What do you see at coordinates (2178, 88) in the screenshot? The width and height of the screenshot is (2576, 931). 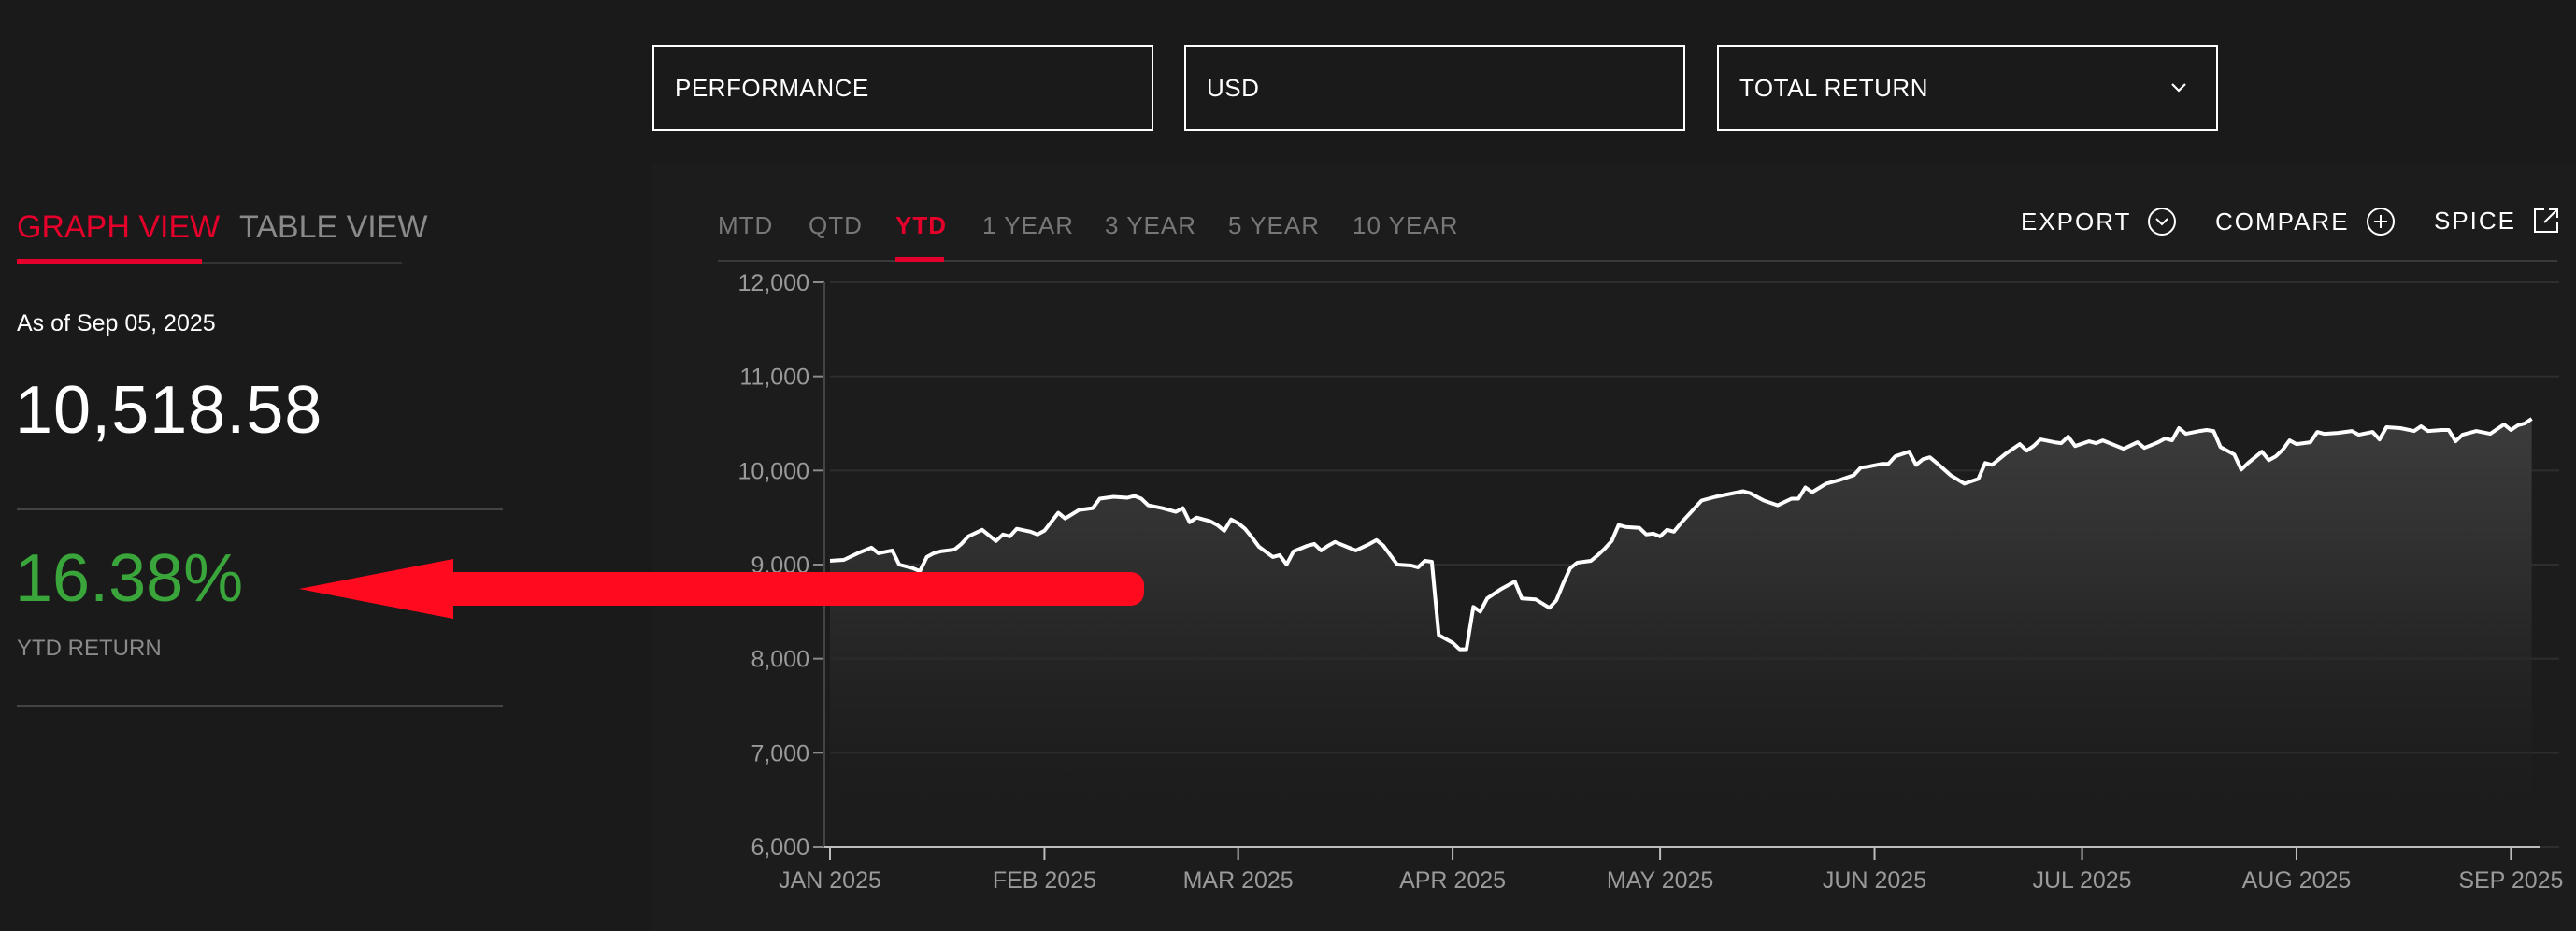 I see `chevron-down-icon` at bounding box center [2178, 88].